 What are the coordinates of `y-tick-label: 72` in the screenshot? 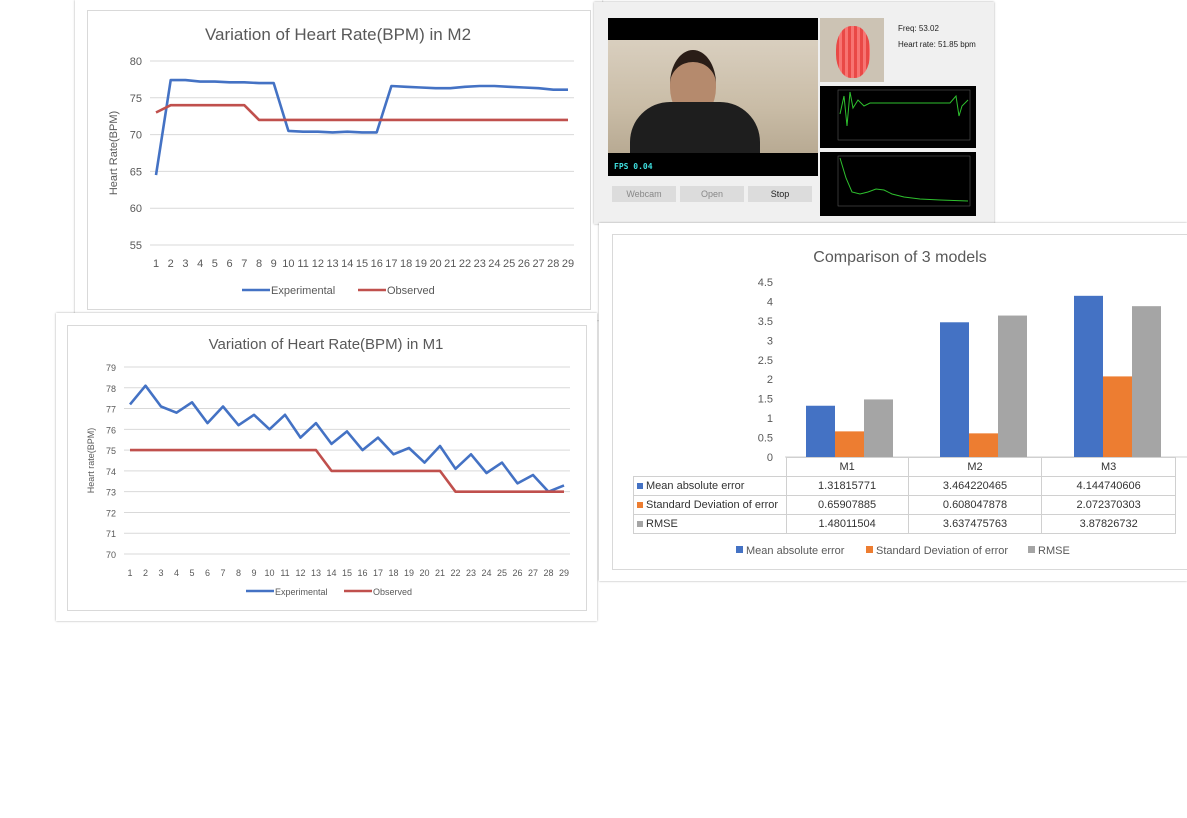 It's located at (111, 513).